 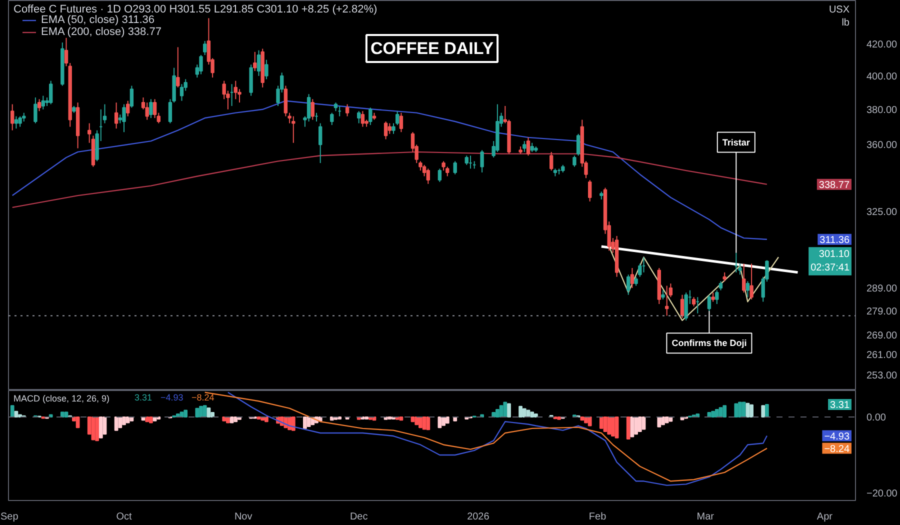 I want to click on y-tick-label: 420.00, so click(x=882, y=45).